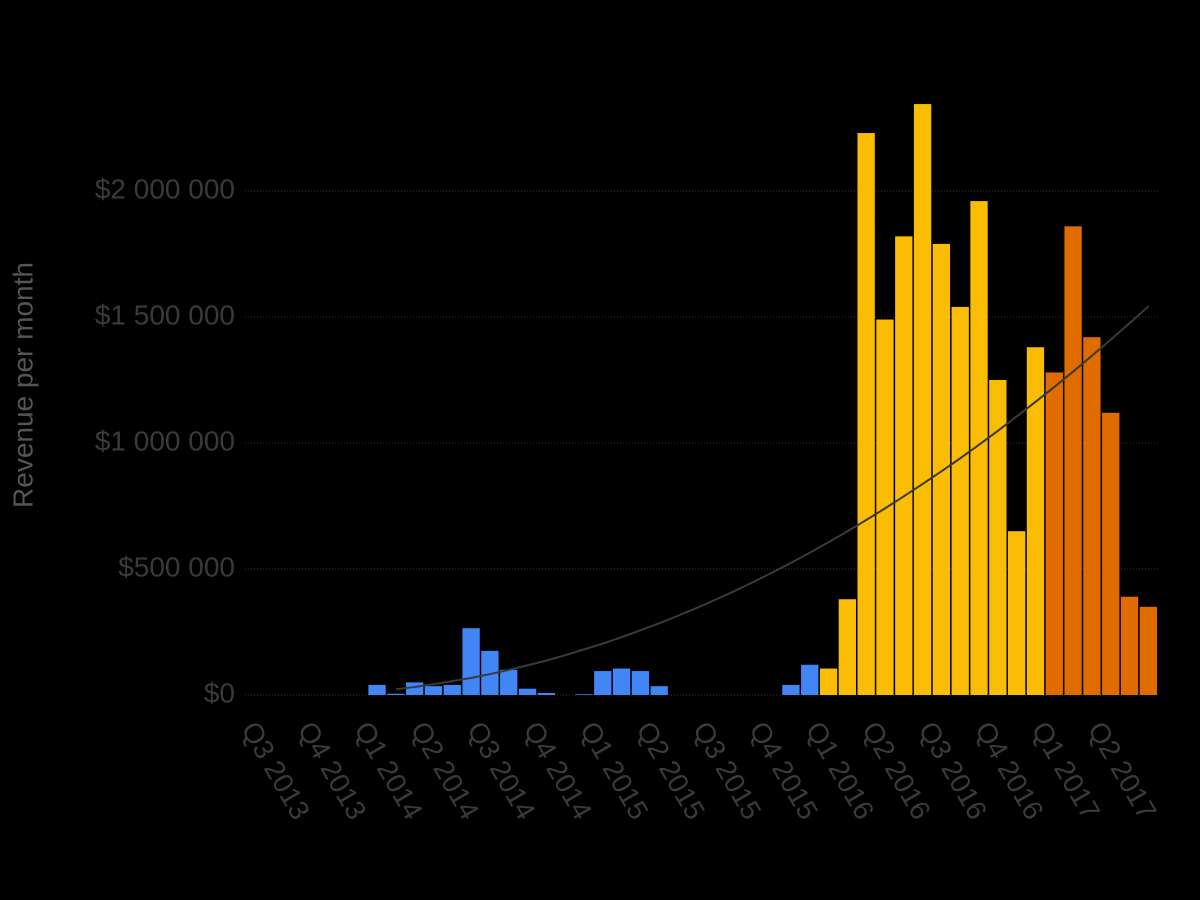  I want to click on y-tick-label: $1 500 000, so click(165, 314).